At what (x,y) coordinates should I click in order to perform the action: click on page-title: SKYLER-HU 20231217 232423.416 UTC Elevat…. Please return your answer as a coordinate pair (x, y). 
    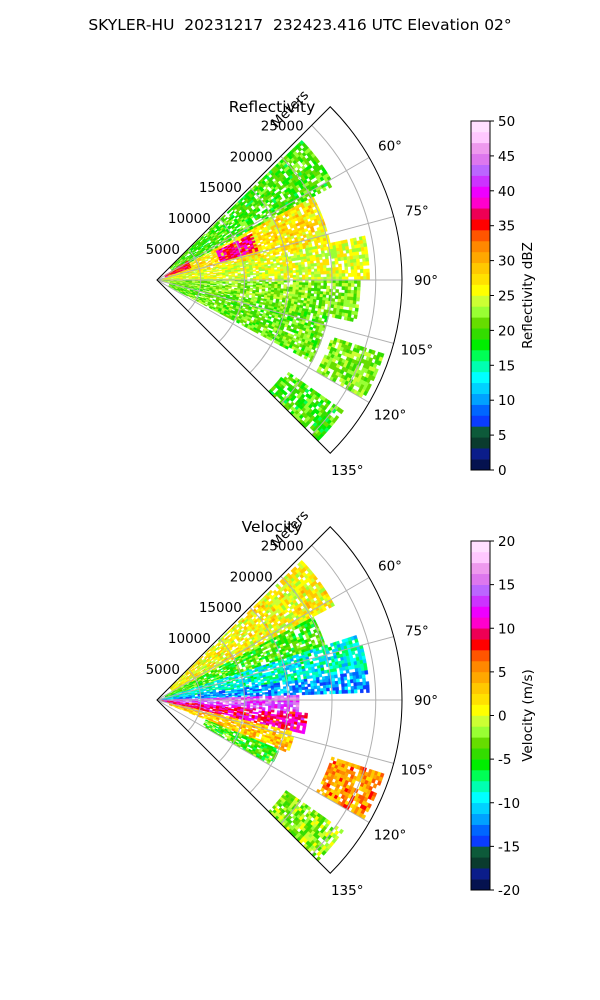
    Looking at the image, I should click on (300, 25).